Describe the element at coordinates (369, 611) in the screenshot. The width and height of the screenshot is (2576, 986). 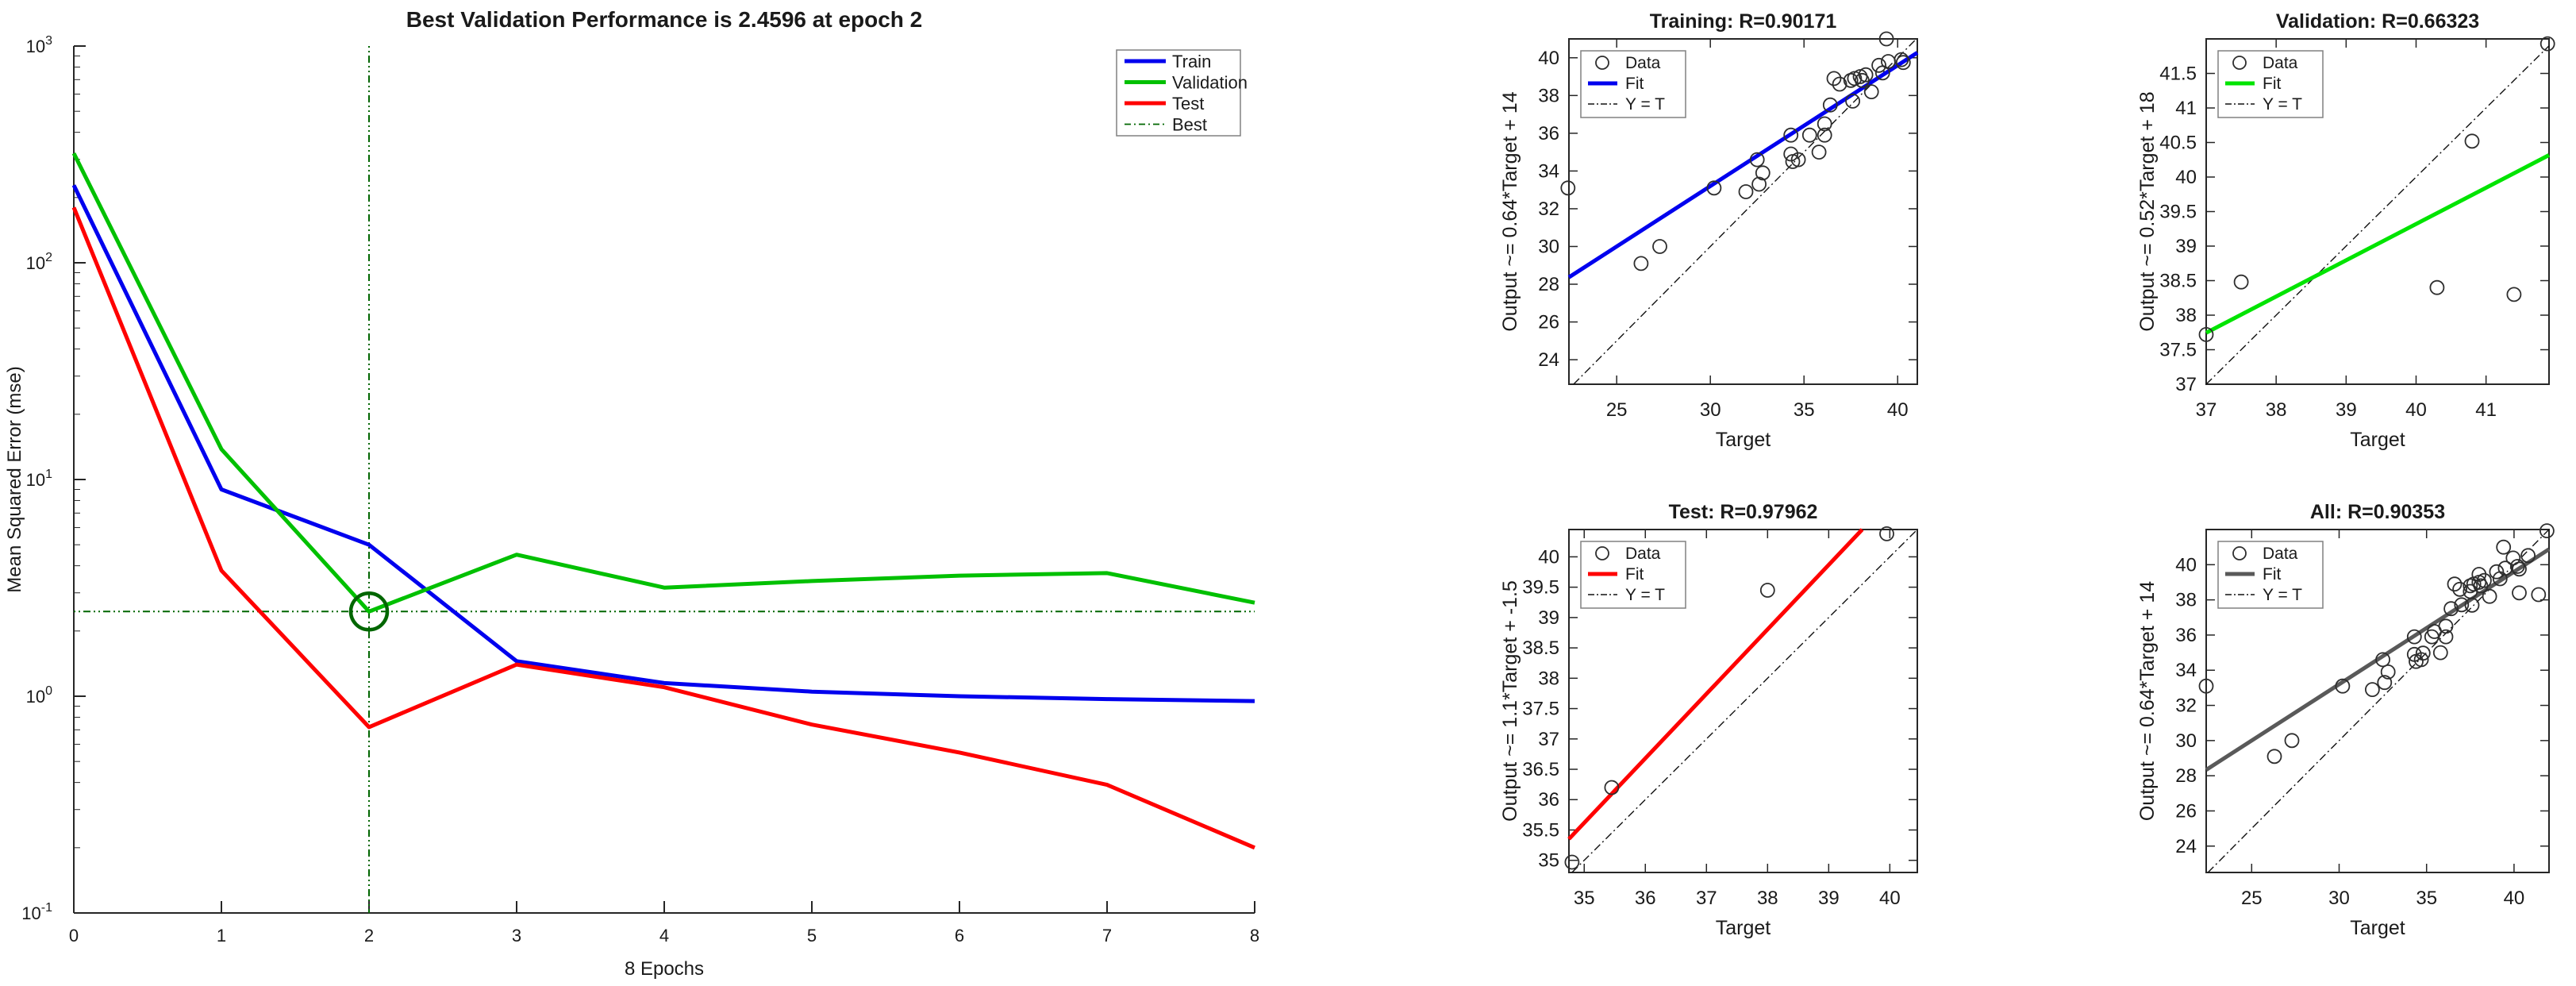
I see `best-point-marker` at that location.